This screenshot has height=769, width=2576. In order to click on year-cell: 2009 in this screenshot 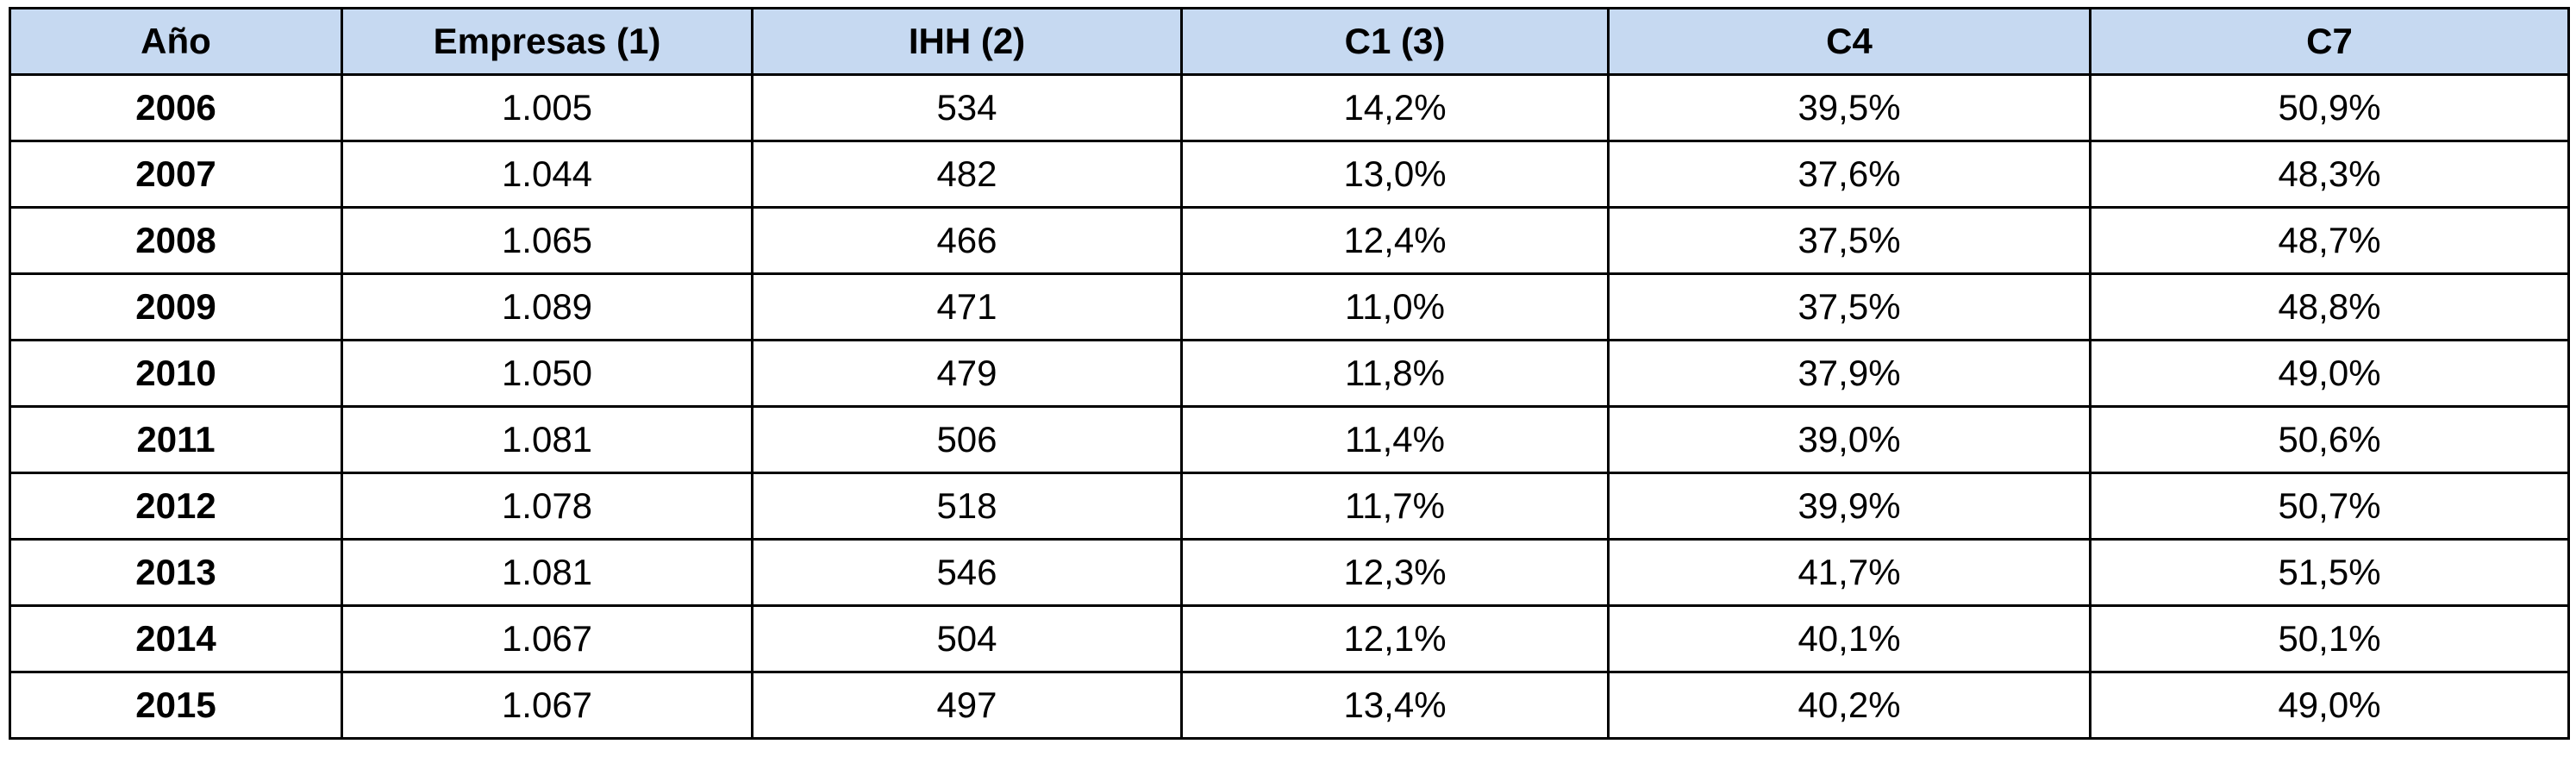, I will do `click(176, 307)`.